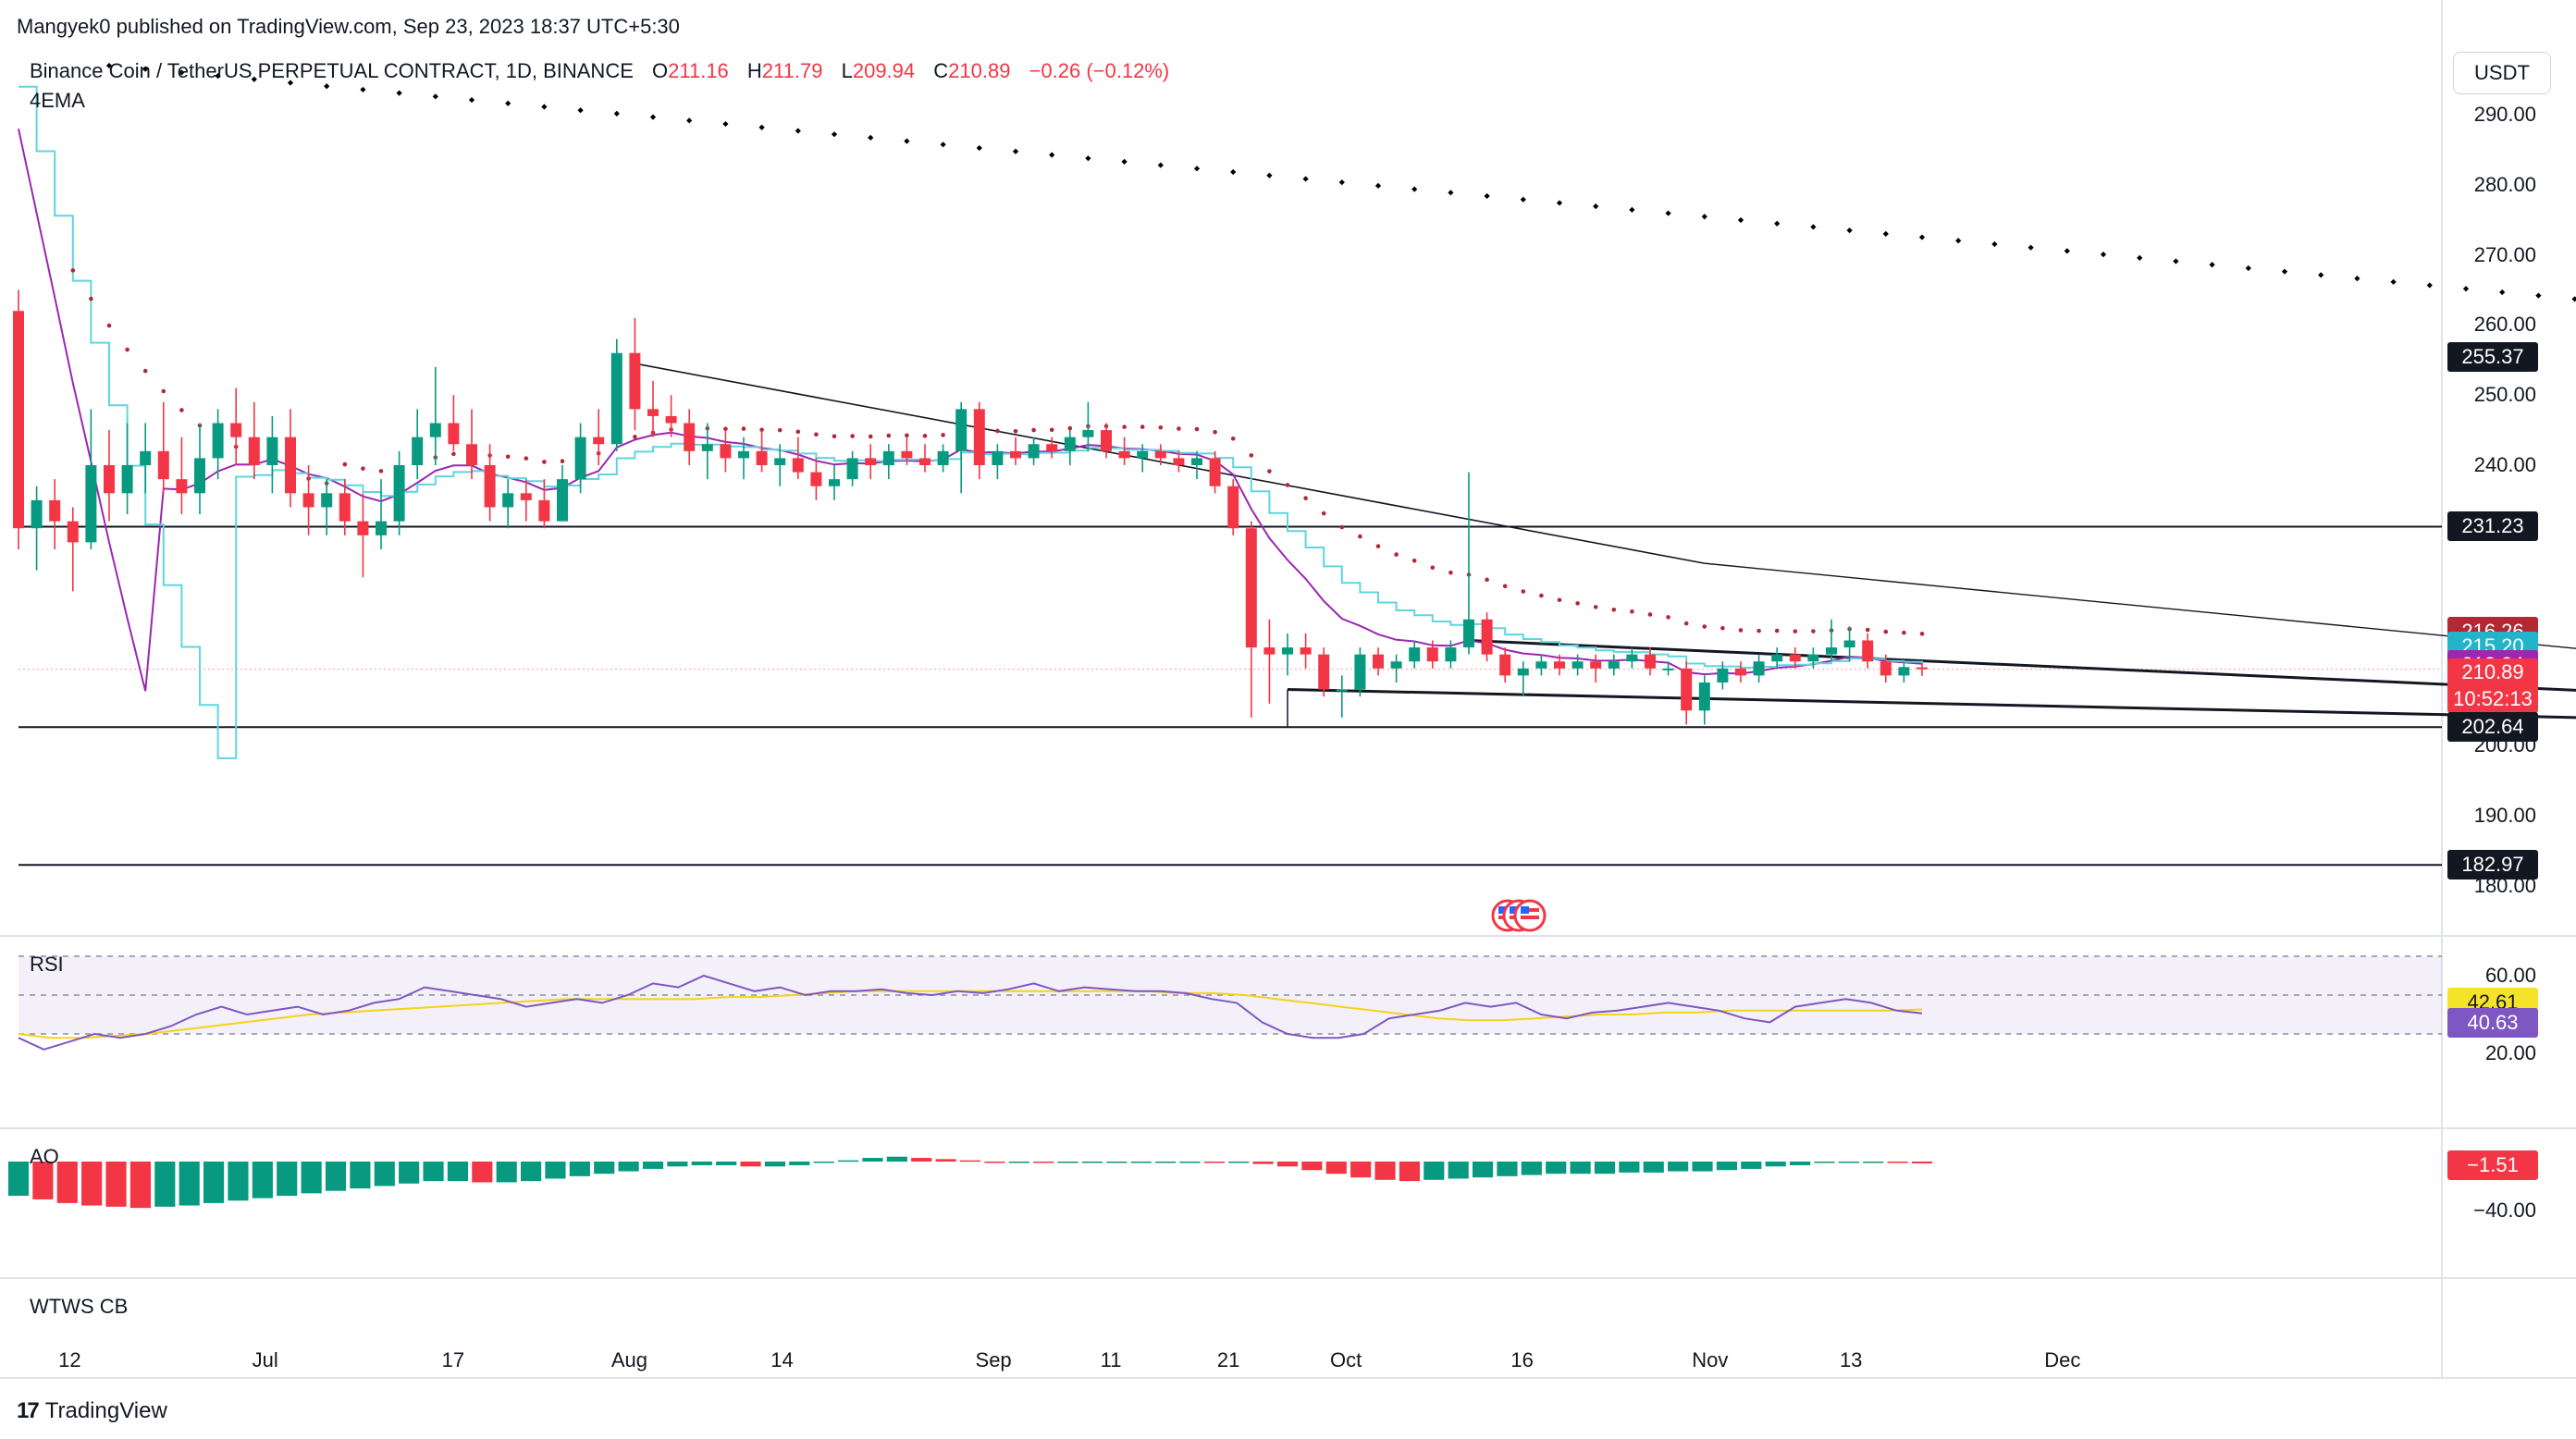  Describe the element at coordinates (28, 1410) in the screenshot. I see `tradingview-logo-icon: 17` at that location.